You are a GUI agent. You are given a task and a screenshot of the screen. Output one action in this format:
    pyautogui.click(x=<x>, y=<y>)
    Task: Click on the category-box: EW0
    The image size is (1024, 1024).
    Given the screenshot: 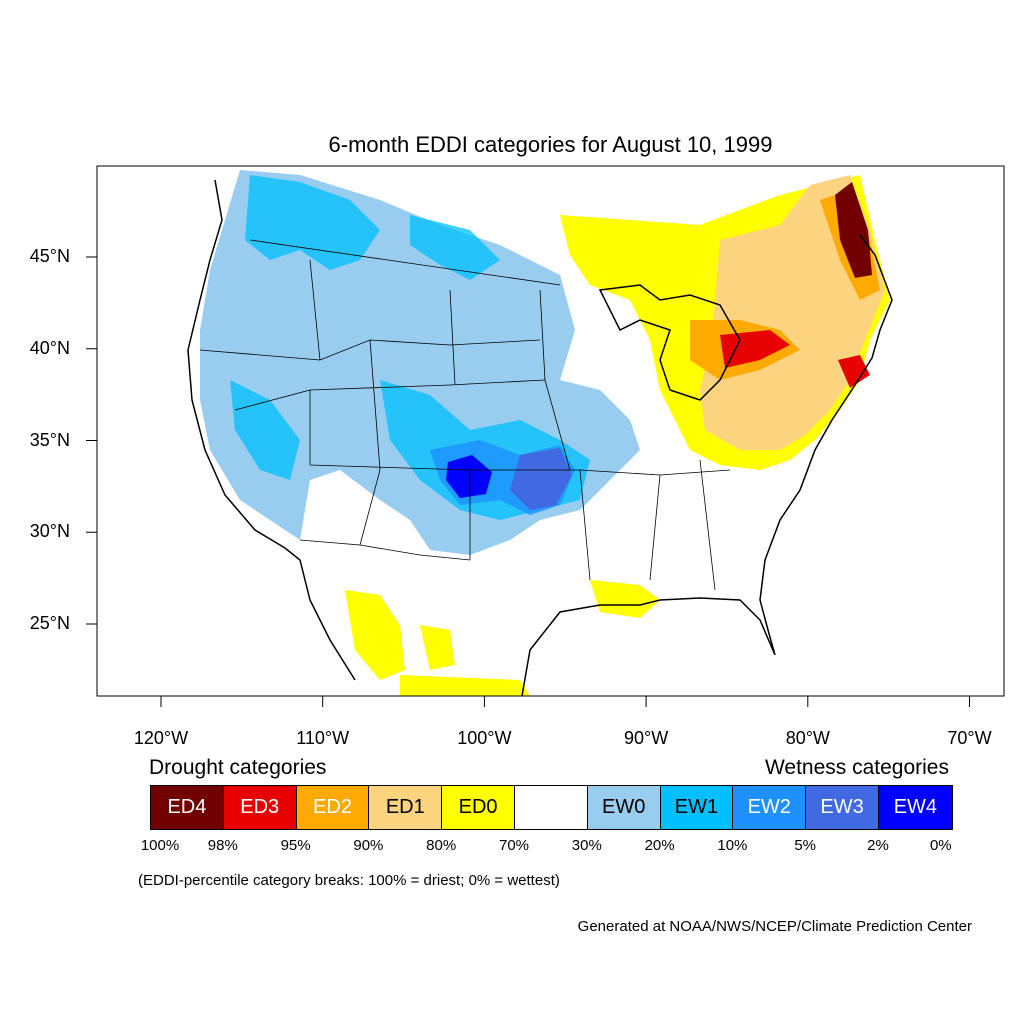 What is the action you would take?
    pyautogui.click(x=624, y=807)
    